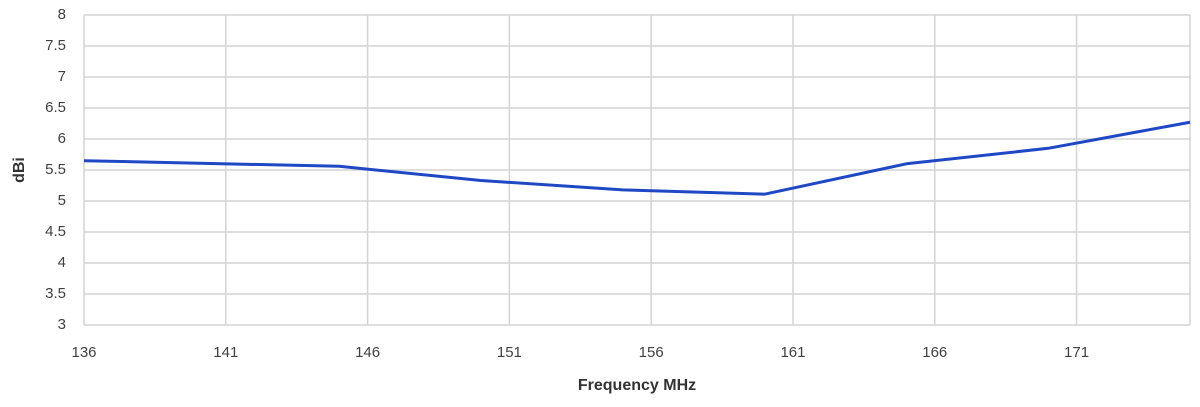  Describe the element at coordinates (55, 231) in the screenshot. I see `y-tick-label: 4.5` at that location.